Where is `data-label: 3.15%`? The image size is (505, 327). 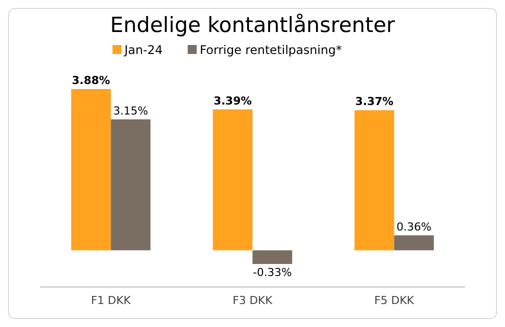 data-label: 3.15% is located at coordinates (130, 111).